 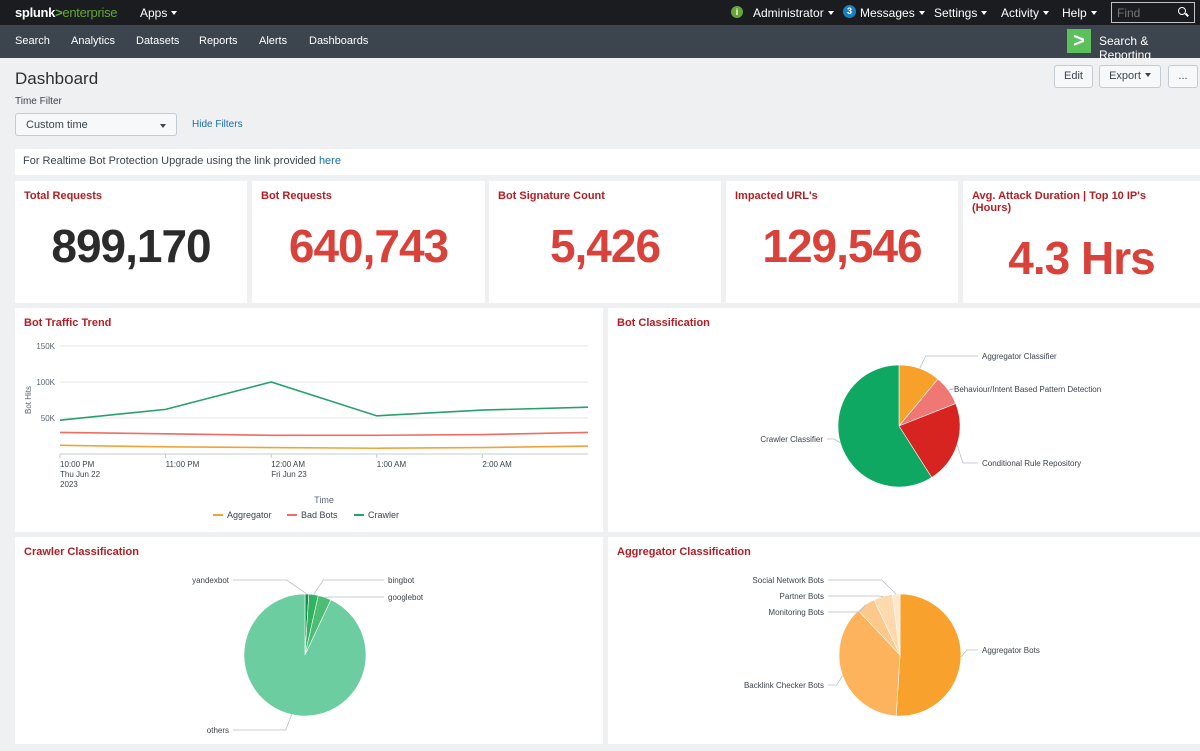 I want to click on kpi-impacted-urls: Impacted URL's 129,546, so click(x=842, y=242).